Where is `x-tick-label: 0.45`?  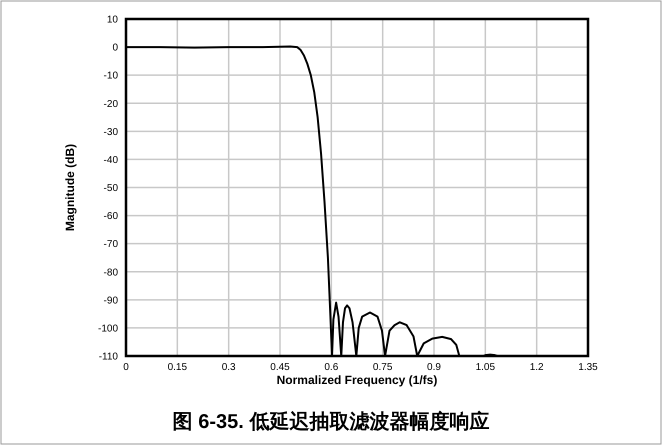
x-tick-label: 0.45 is located at coordinates (280, 367).